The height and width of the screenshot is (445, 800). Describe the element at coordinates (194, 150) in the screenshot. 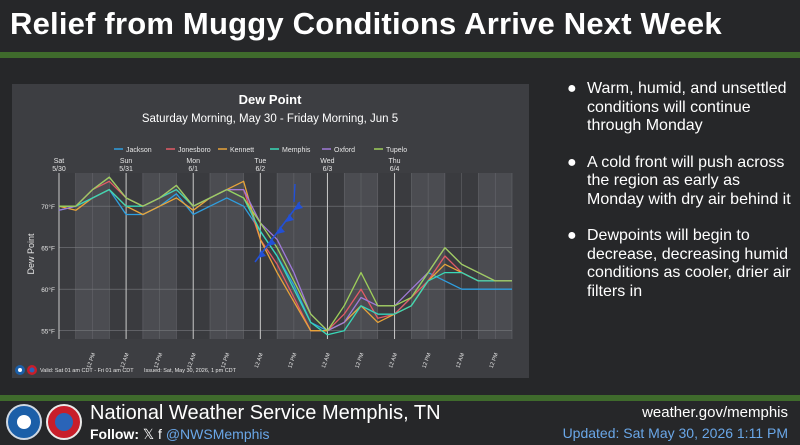

I see `legend-label: Jonesboro` at that location.